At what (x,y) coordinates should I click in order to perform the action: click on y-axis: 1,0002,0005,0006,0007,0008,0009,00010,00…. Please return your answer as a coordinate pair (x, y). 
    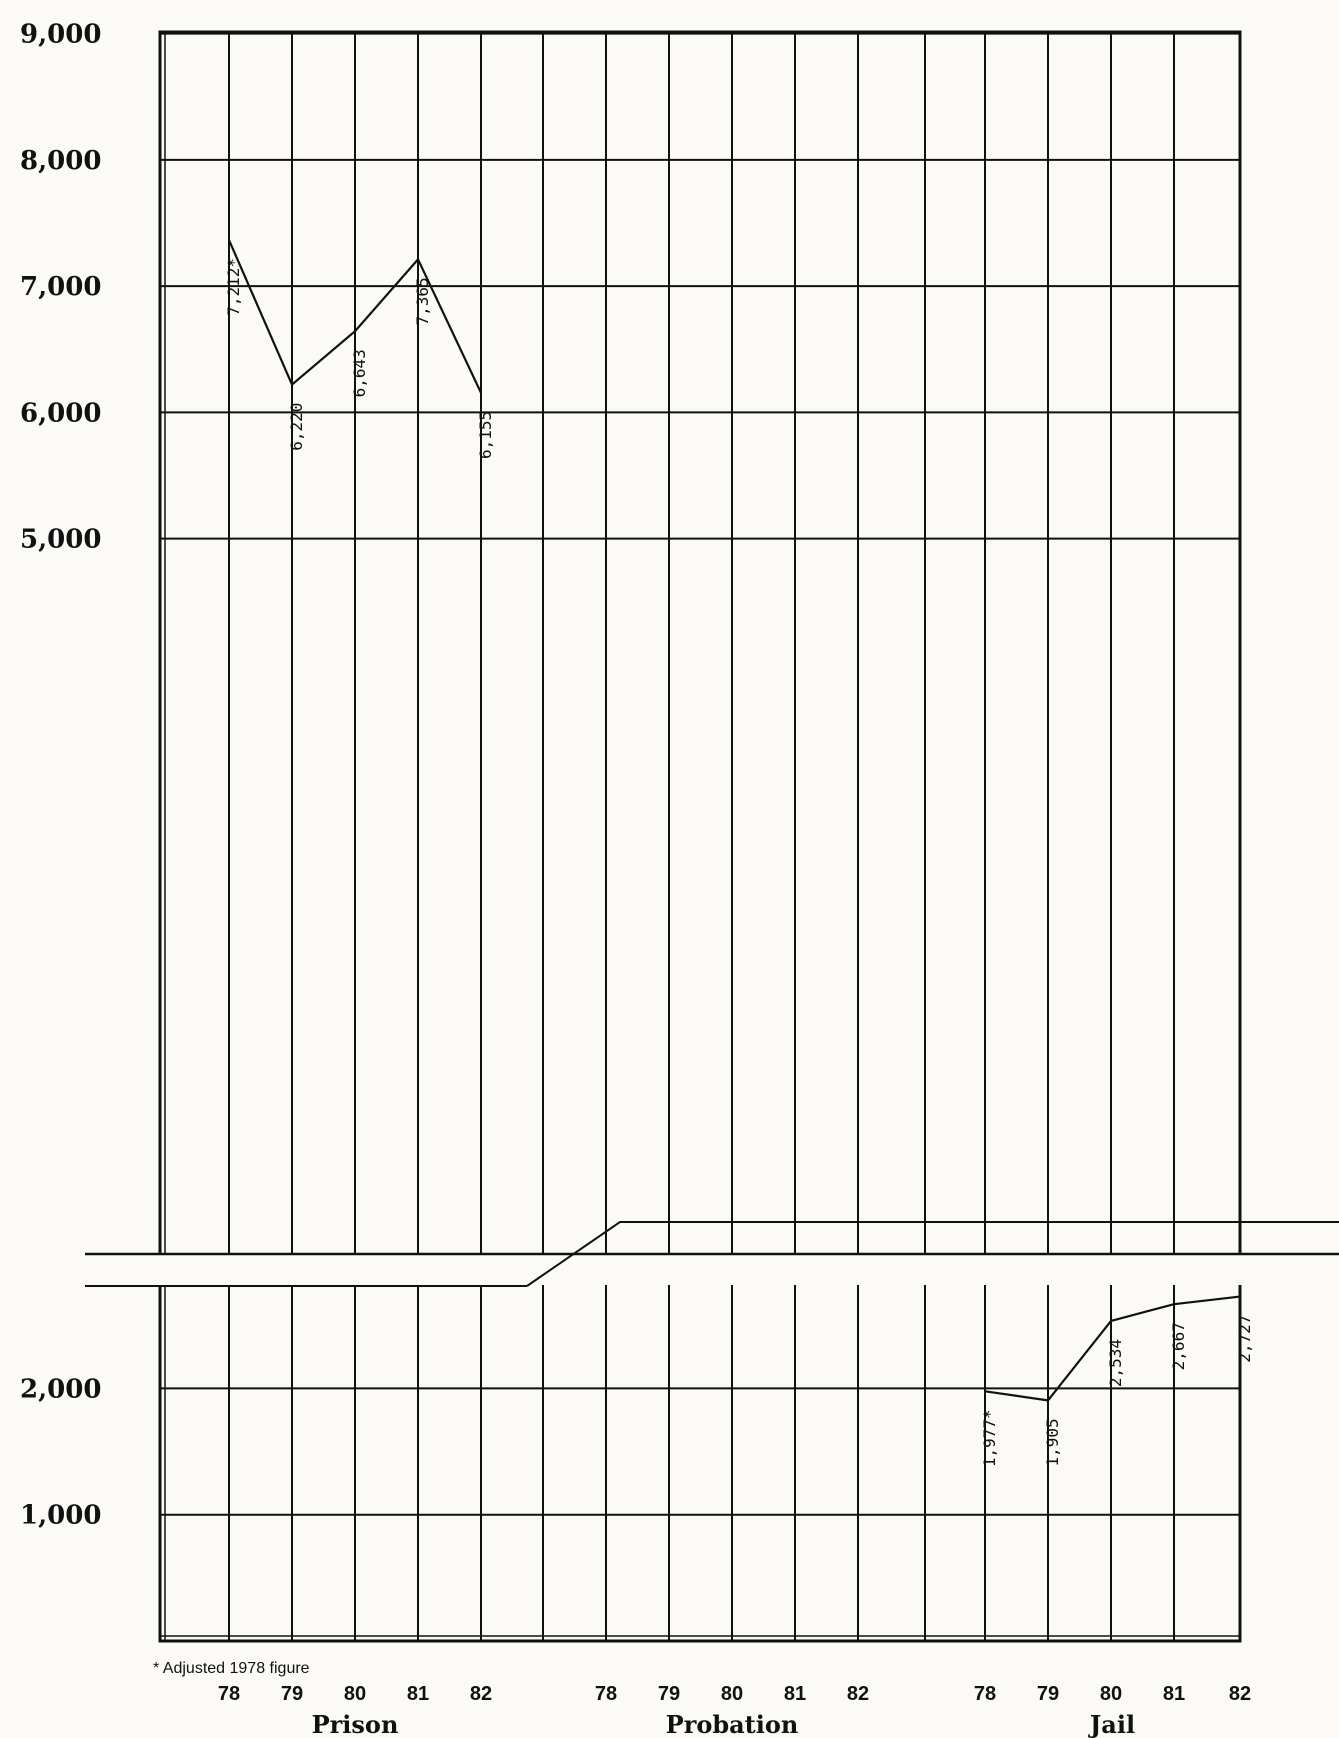
    Looking at the image, I should click on (60, 775).